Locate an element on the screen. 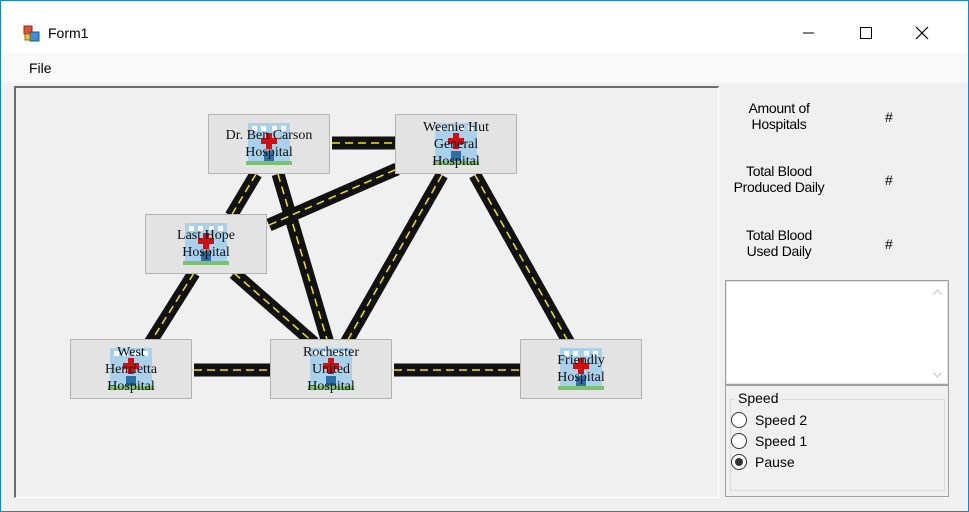  close-icon is located at coordinates (922, 33).